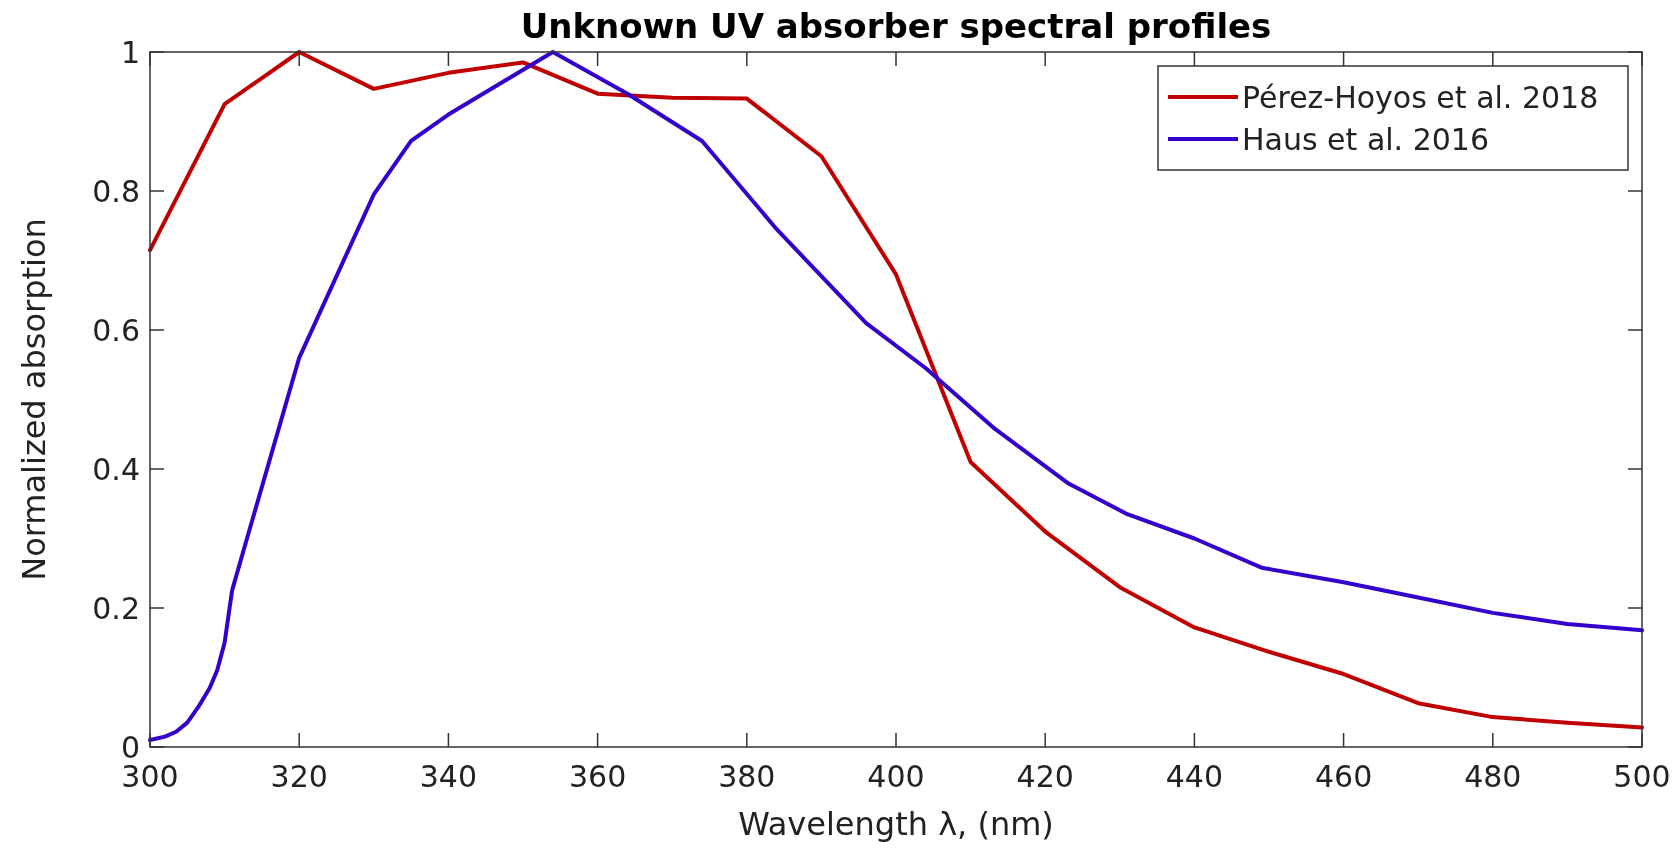  What do you see at coordinates (896, 776) in the screenshot?
I see `x-tick-label: 400` at bounding box center [896, 776].